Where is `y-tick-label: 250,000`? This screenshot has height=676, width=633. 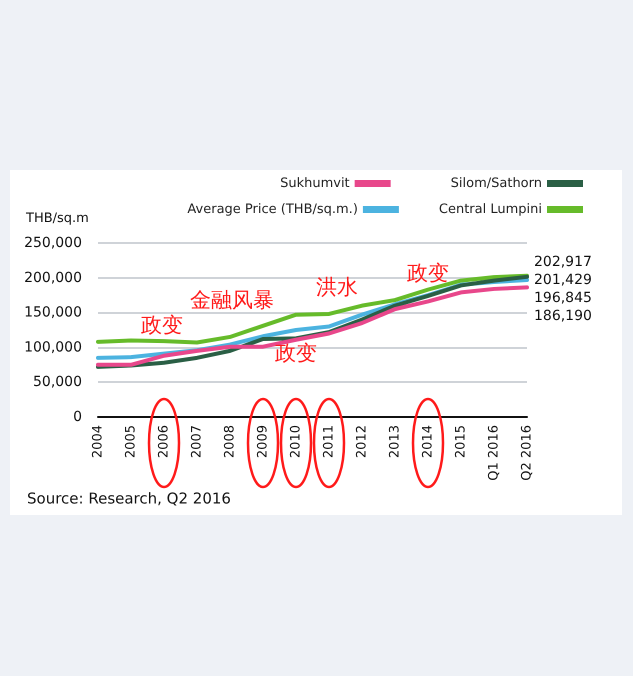 y-tick-label: 250,000 is located at coordinates (53, 243).